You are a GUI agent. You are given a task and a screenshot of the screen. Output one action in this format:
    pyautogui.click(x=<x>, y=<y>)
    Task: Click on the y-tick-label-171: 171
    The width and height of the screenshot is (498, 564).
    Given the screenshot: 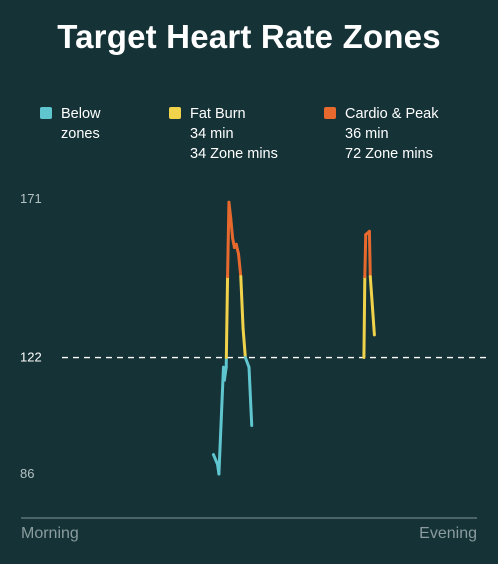 What is the action you would take?
    pyautogui.click(x=31, y=198)
    